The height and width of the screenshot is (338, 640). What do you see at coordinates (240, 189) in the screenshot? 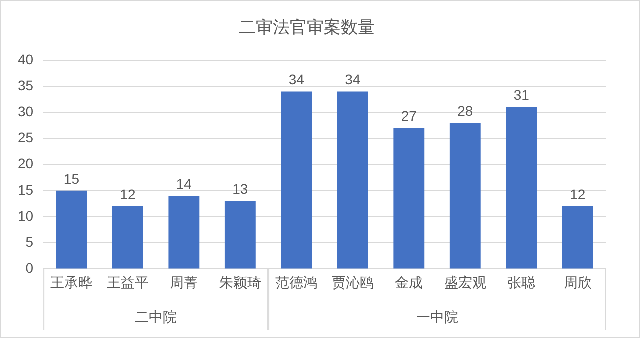
I see `data-label: 13` at bounding box center [240, 189].